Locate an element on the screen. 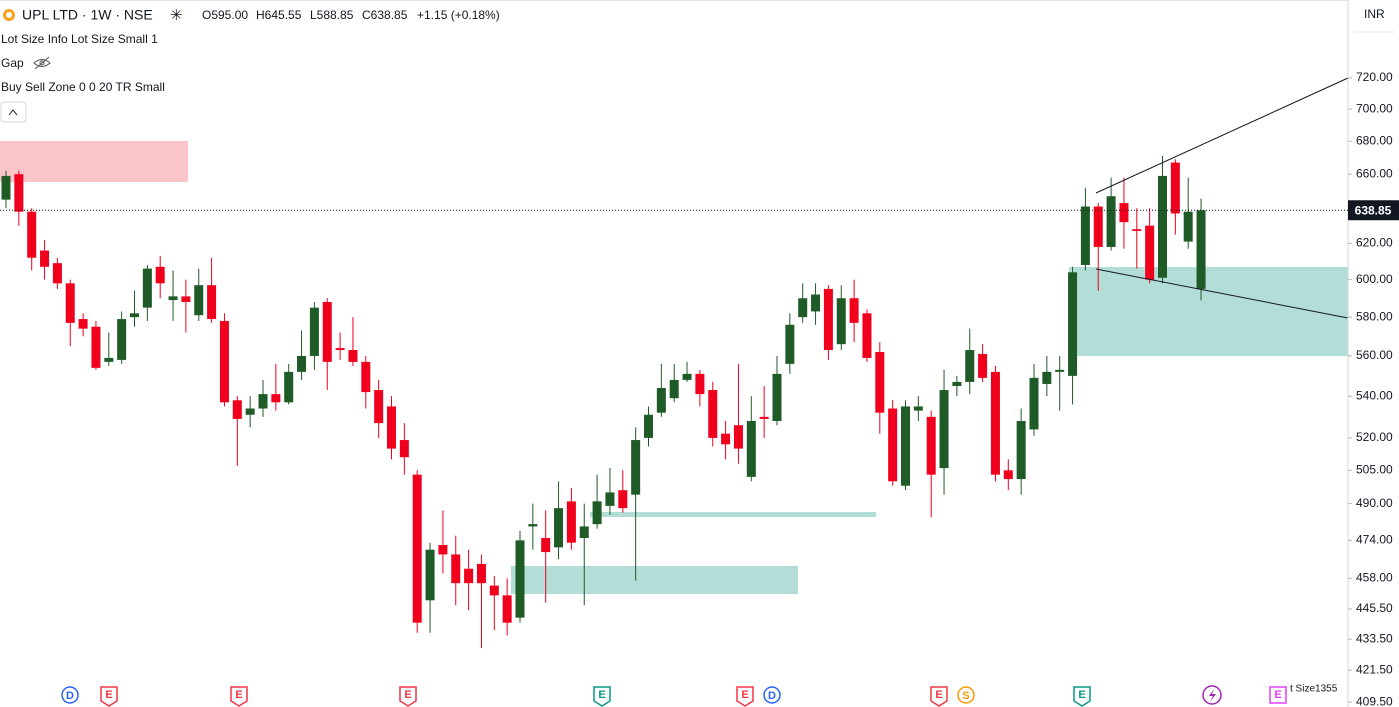 This screenshot has height=707, width=1399. y-tick-label: 421.50 is located at coordinates (1374, 669).